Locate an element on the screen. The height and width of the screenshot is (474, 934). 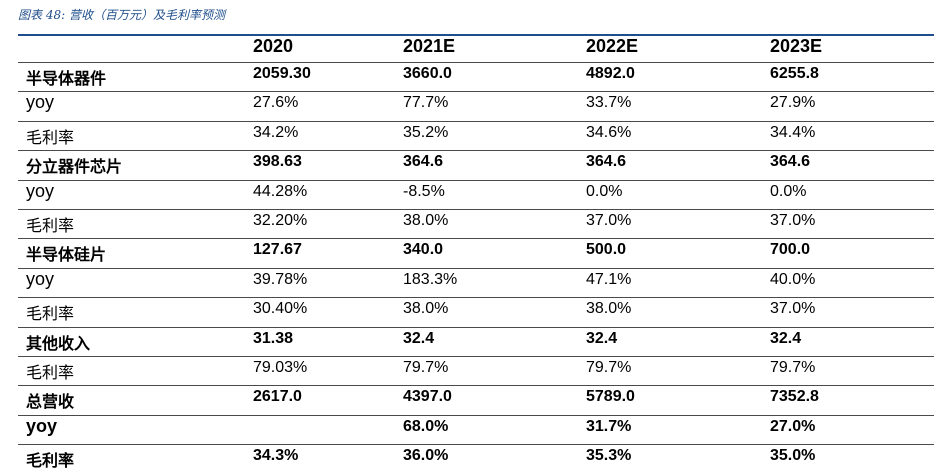
table-cell: 2617.0 is located at coordinates (277, 397).